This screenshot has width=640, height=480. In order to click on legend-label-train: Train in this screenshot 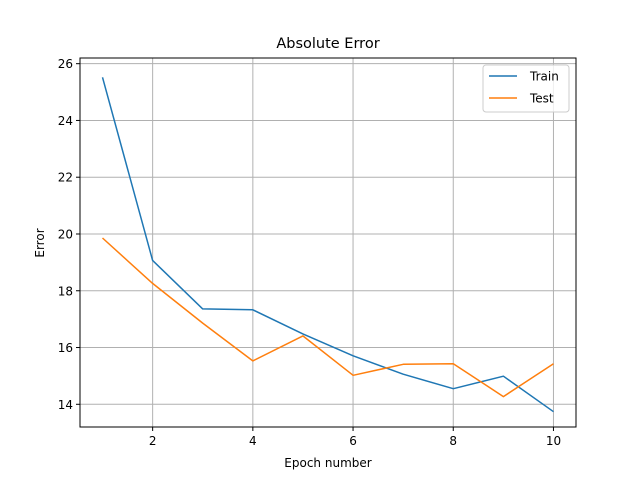, I will do `click(544, 77)`.